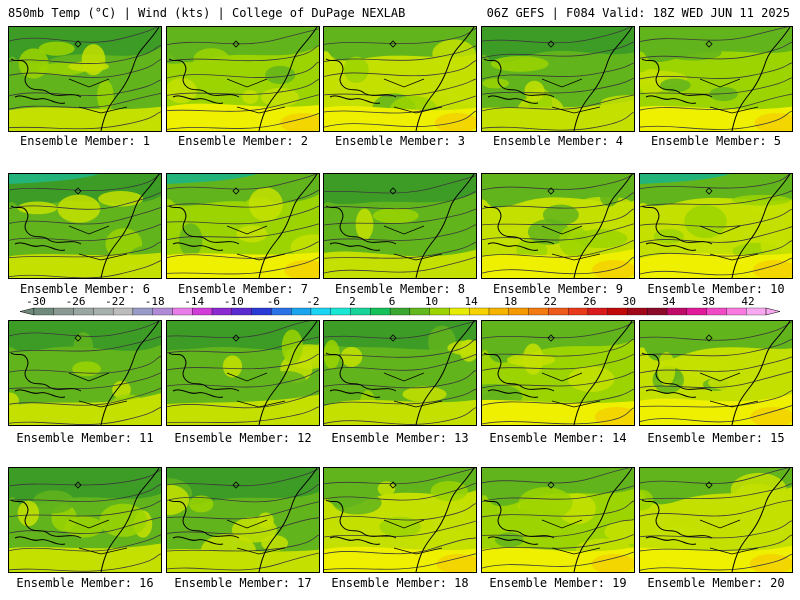  Describe the element at coordinates (716, 583) in the screenshot. I see `ensemble-member-label: Ensemble Member: 20` at that location.